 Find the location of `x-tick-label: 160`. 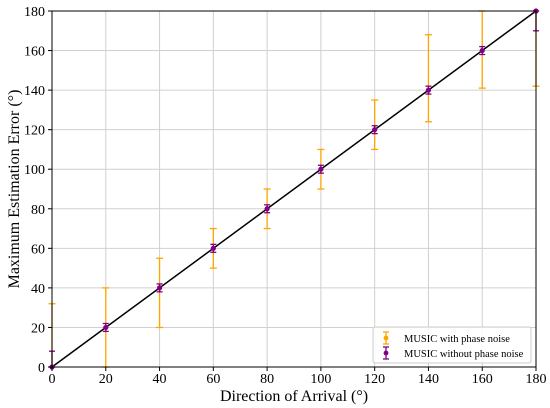

x-tick-label: 160 is located at coordinates (482, 379).